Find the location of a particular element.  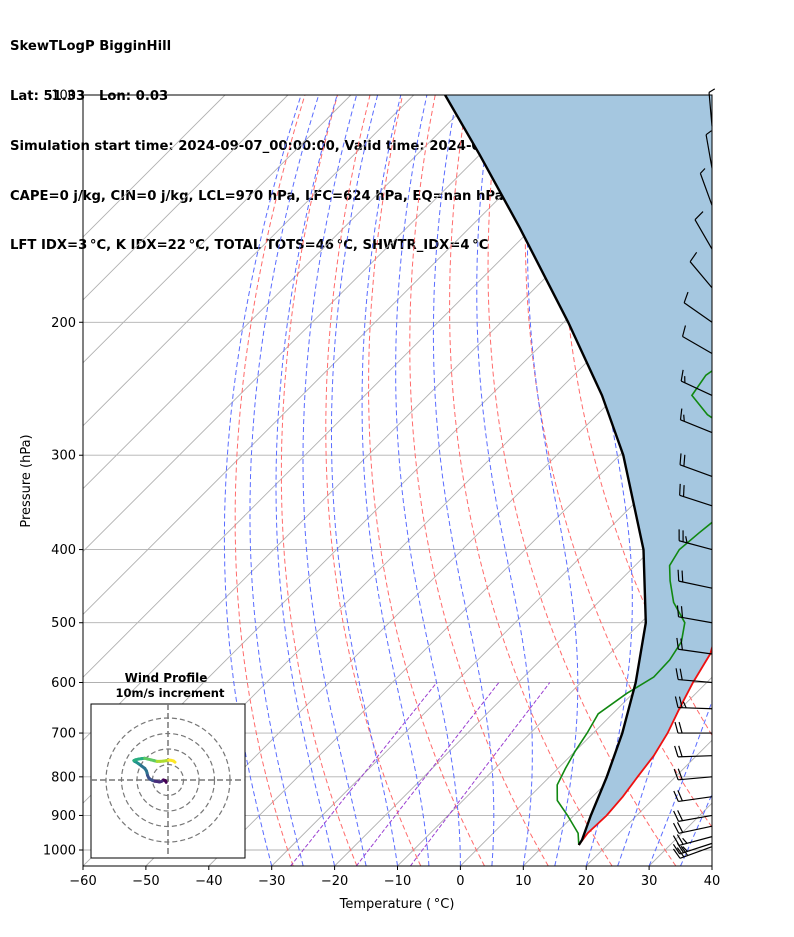

x-tick-label: −50 is located at coordinates (145, 881).